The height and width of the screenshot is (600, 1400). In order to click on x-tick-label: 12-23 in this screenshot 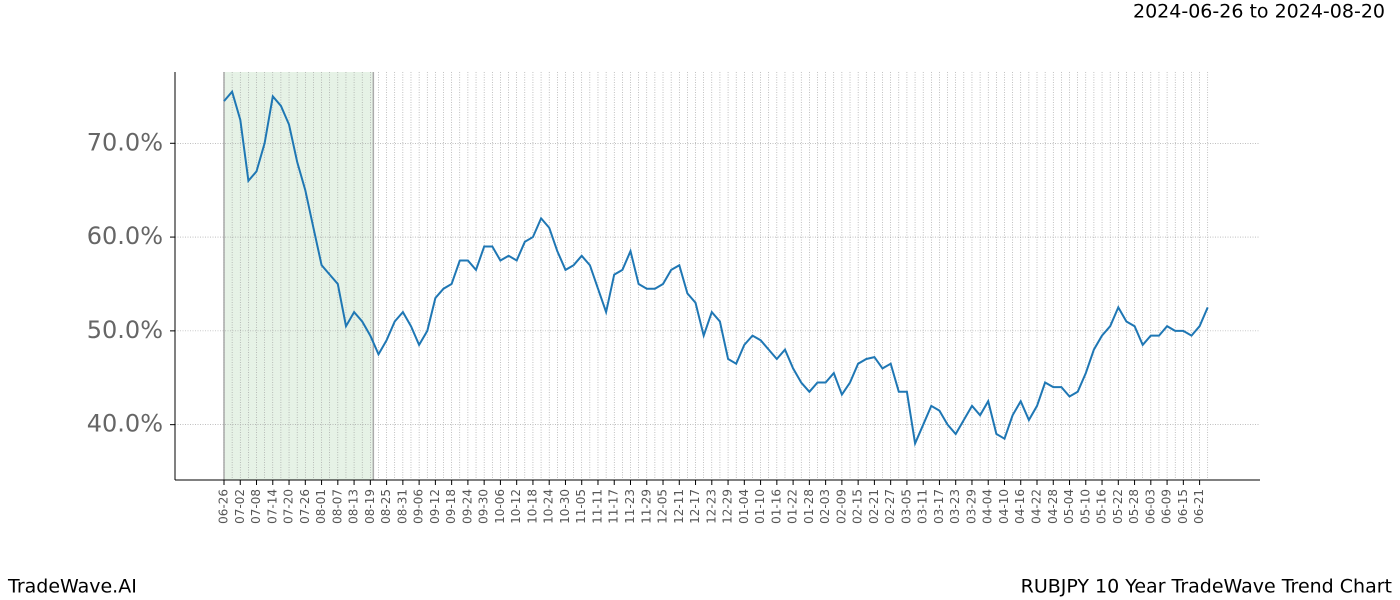, I will do `click(711, 506)`.